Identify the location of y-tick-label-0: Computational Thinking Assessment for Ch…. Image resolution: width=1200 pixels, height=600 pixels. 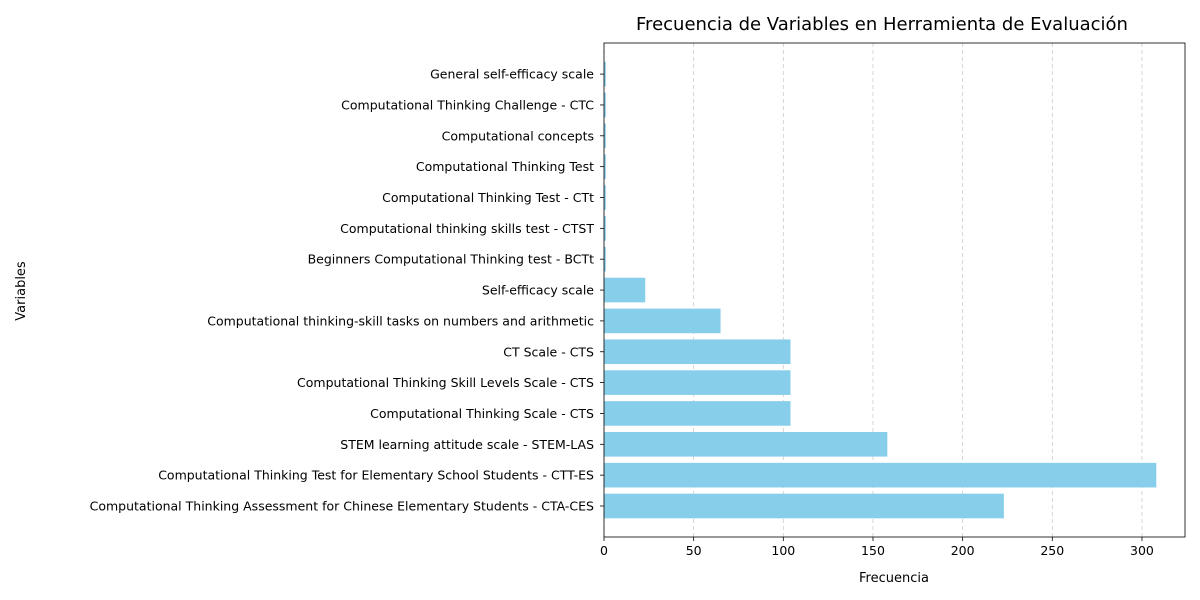
(342, 506).